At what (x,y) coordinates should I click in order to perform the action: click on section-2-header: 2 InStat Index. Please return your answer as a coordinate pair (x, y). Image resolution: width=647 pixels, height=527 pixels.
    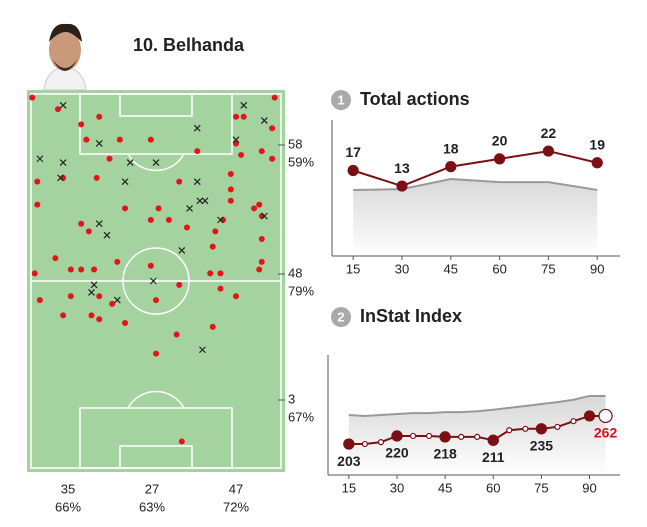
    Looking at the image, I should click on (396, 316).